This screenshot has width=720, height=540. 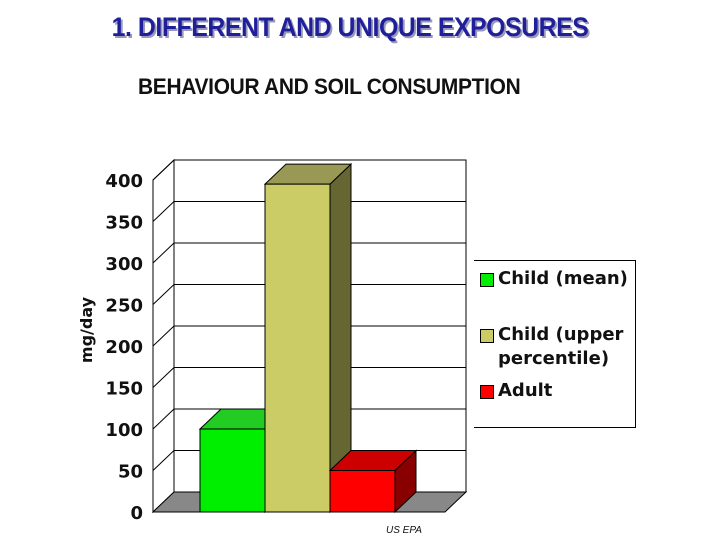 What do you see at coordinates (404, 530) in the screenshot?
I see `source-label: US EPA` at bounding box center [404, 530].